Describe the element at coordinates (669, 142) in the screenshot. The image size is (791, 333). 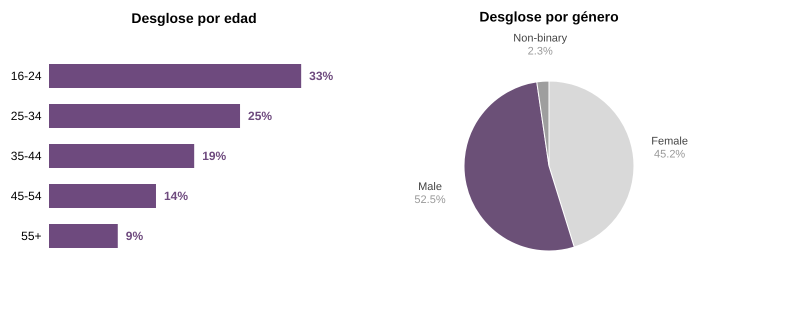
I see `slice-label: Female` at that location.